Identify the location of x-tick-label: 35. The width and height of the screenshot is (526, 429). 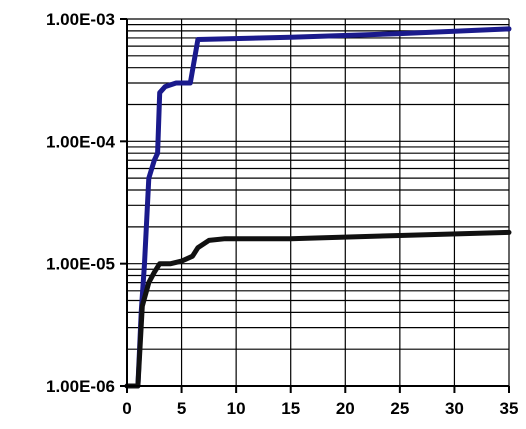
(509, 408).